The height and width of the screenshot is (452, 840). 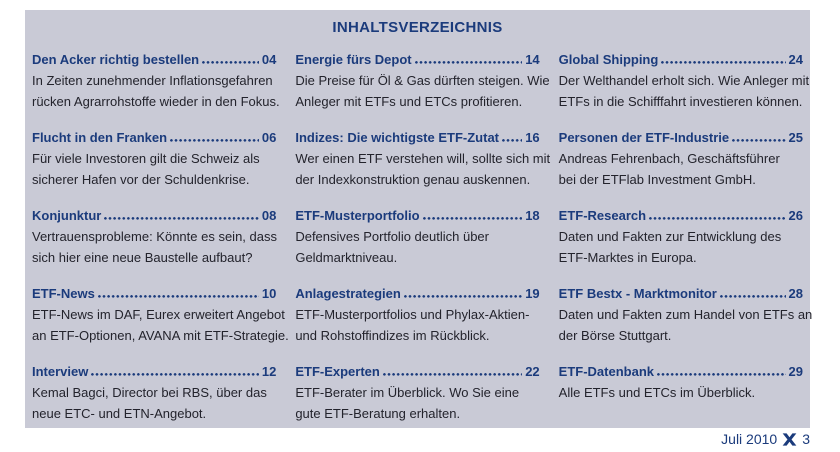 What do you see at coordinates (644, 137) in the screenshot?
I see `toc-entry-title: Personen der ETF-Industrie` at bounding box center [644, 137].